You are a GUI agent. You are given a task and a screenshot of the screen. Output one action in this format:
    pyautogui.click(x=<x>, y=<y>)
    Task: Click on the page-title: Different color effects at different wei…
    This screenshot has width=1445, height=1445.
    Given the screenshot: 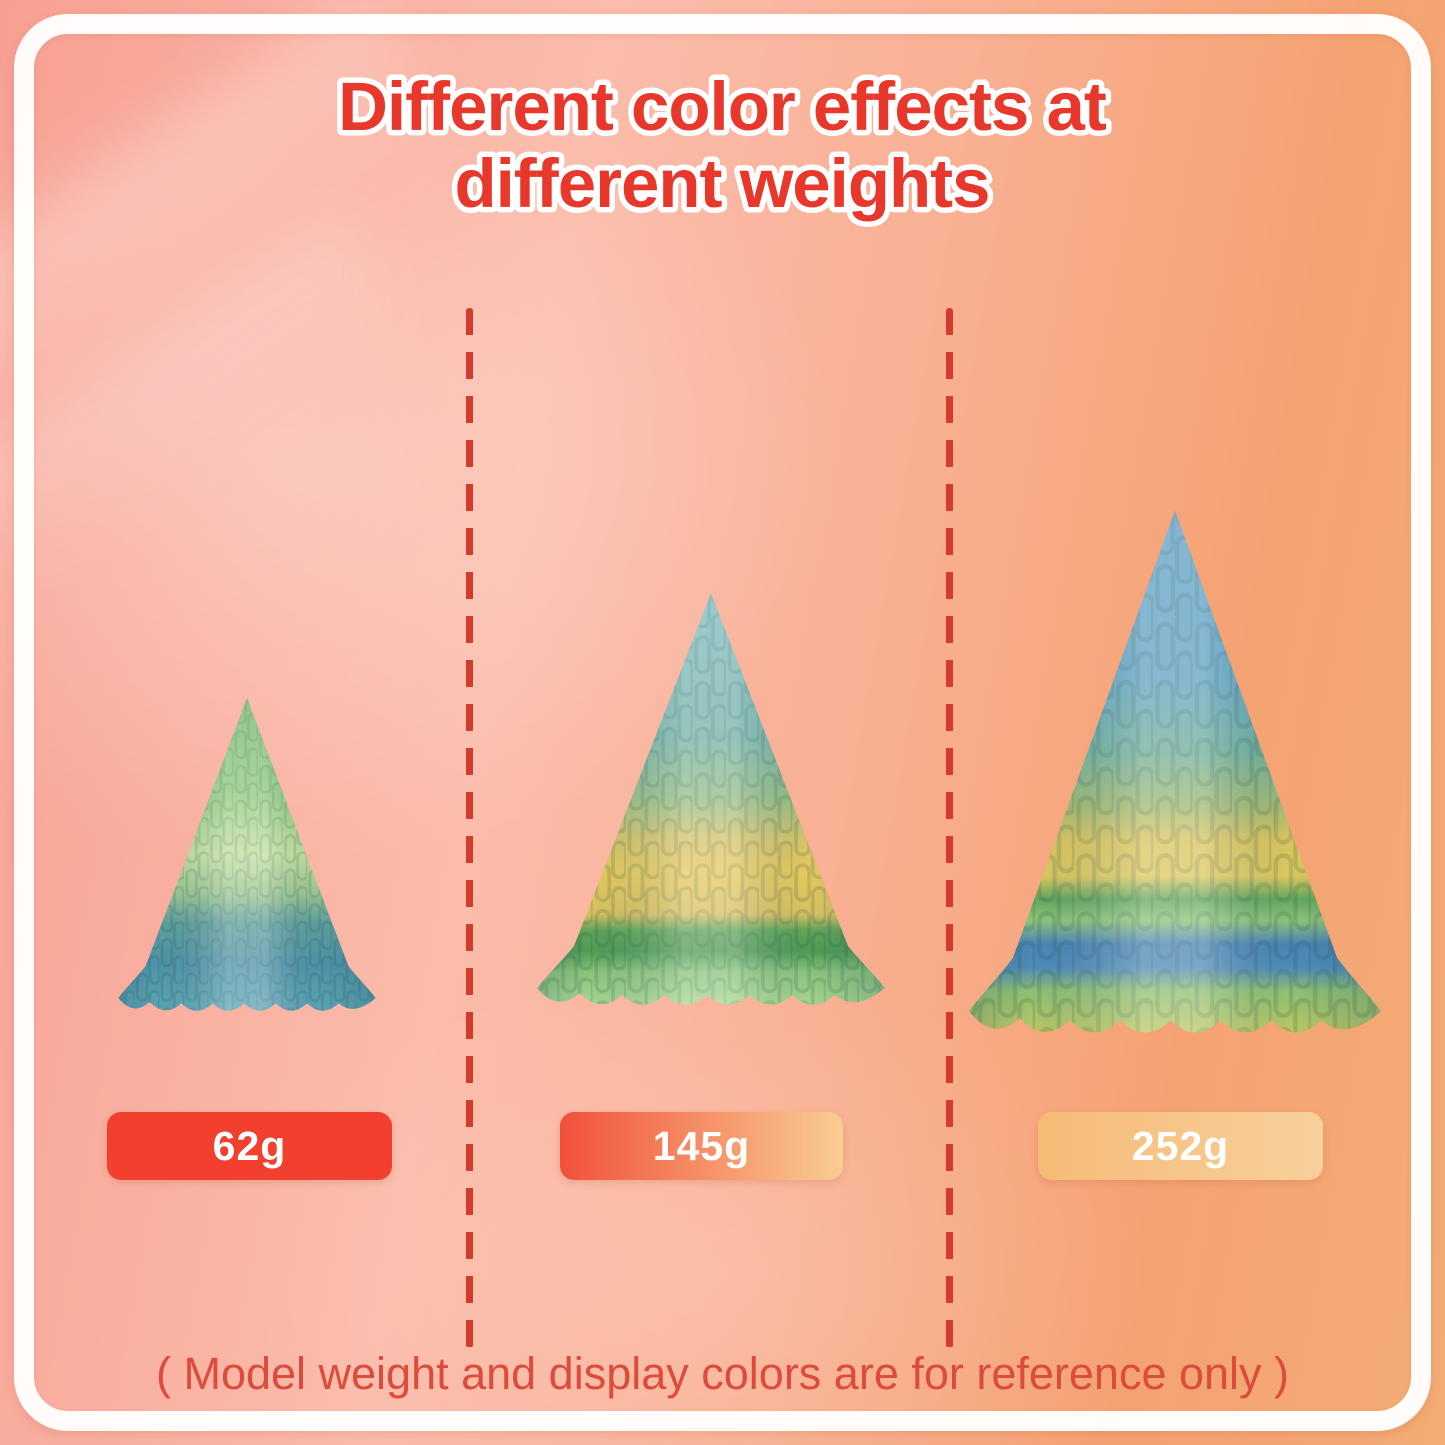 What is the action you would take?
    pyautogui.click(x=723, y=145)
    